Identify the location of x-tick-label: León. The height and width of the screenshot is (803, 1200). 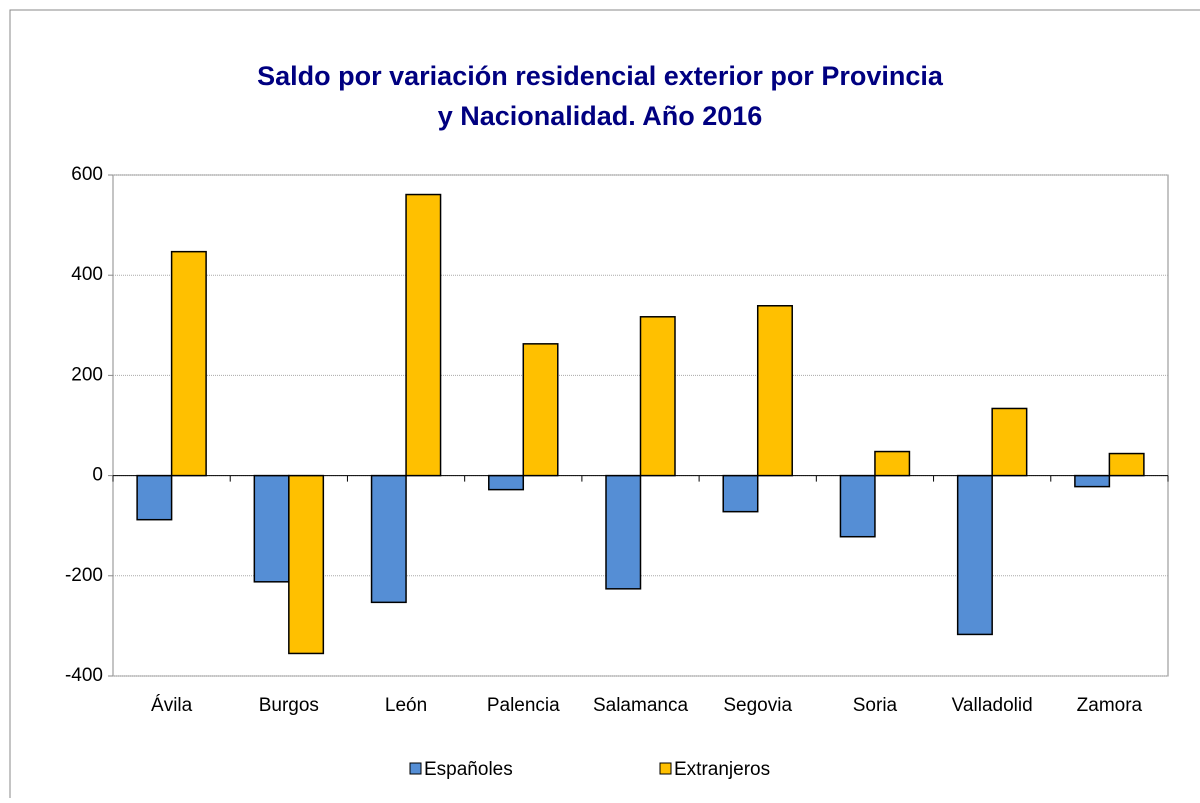
(406, 705).